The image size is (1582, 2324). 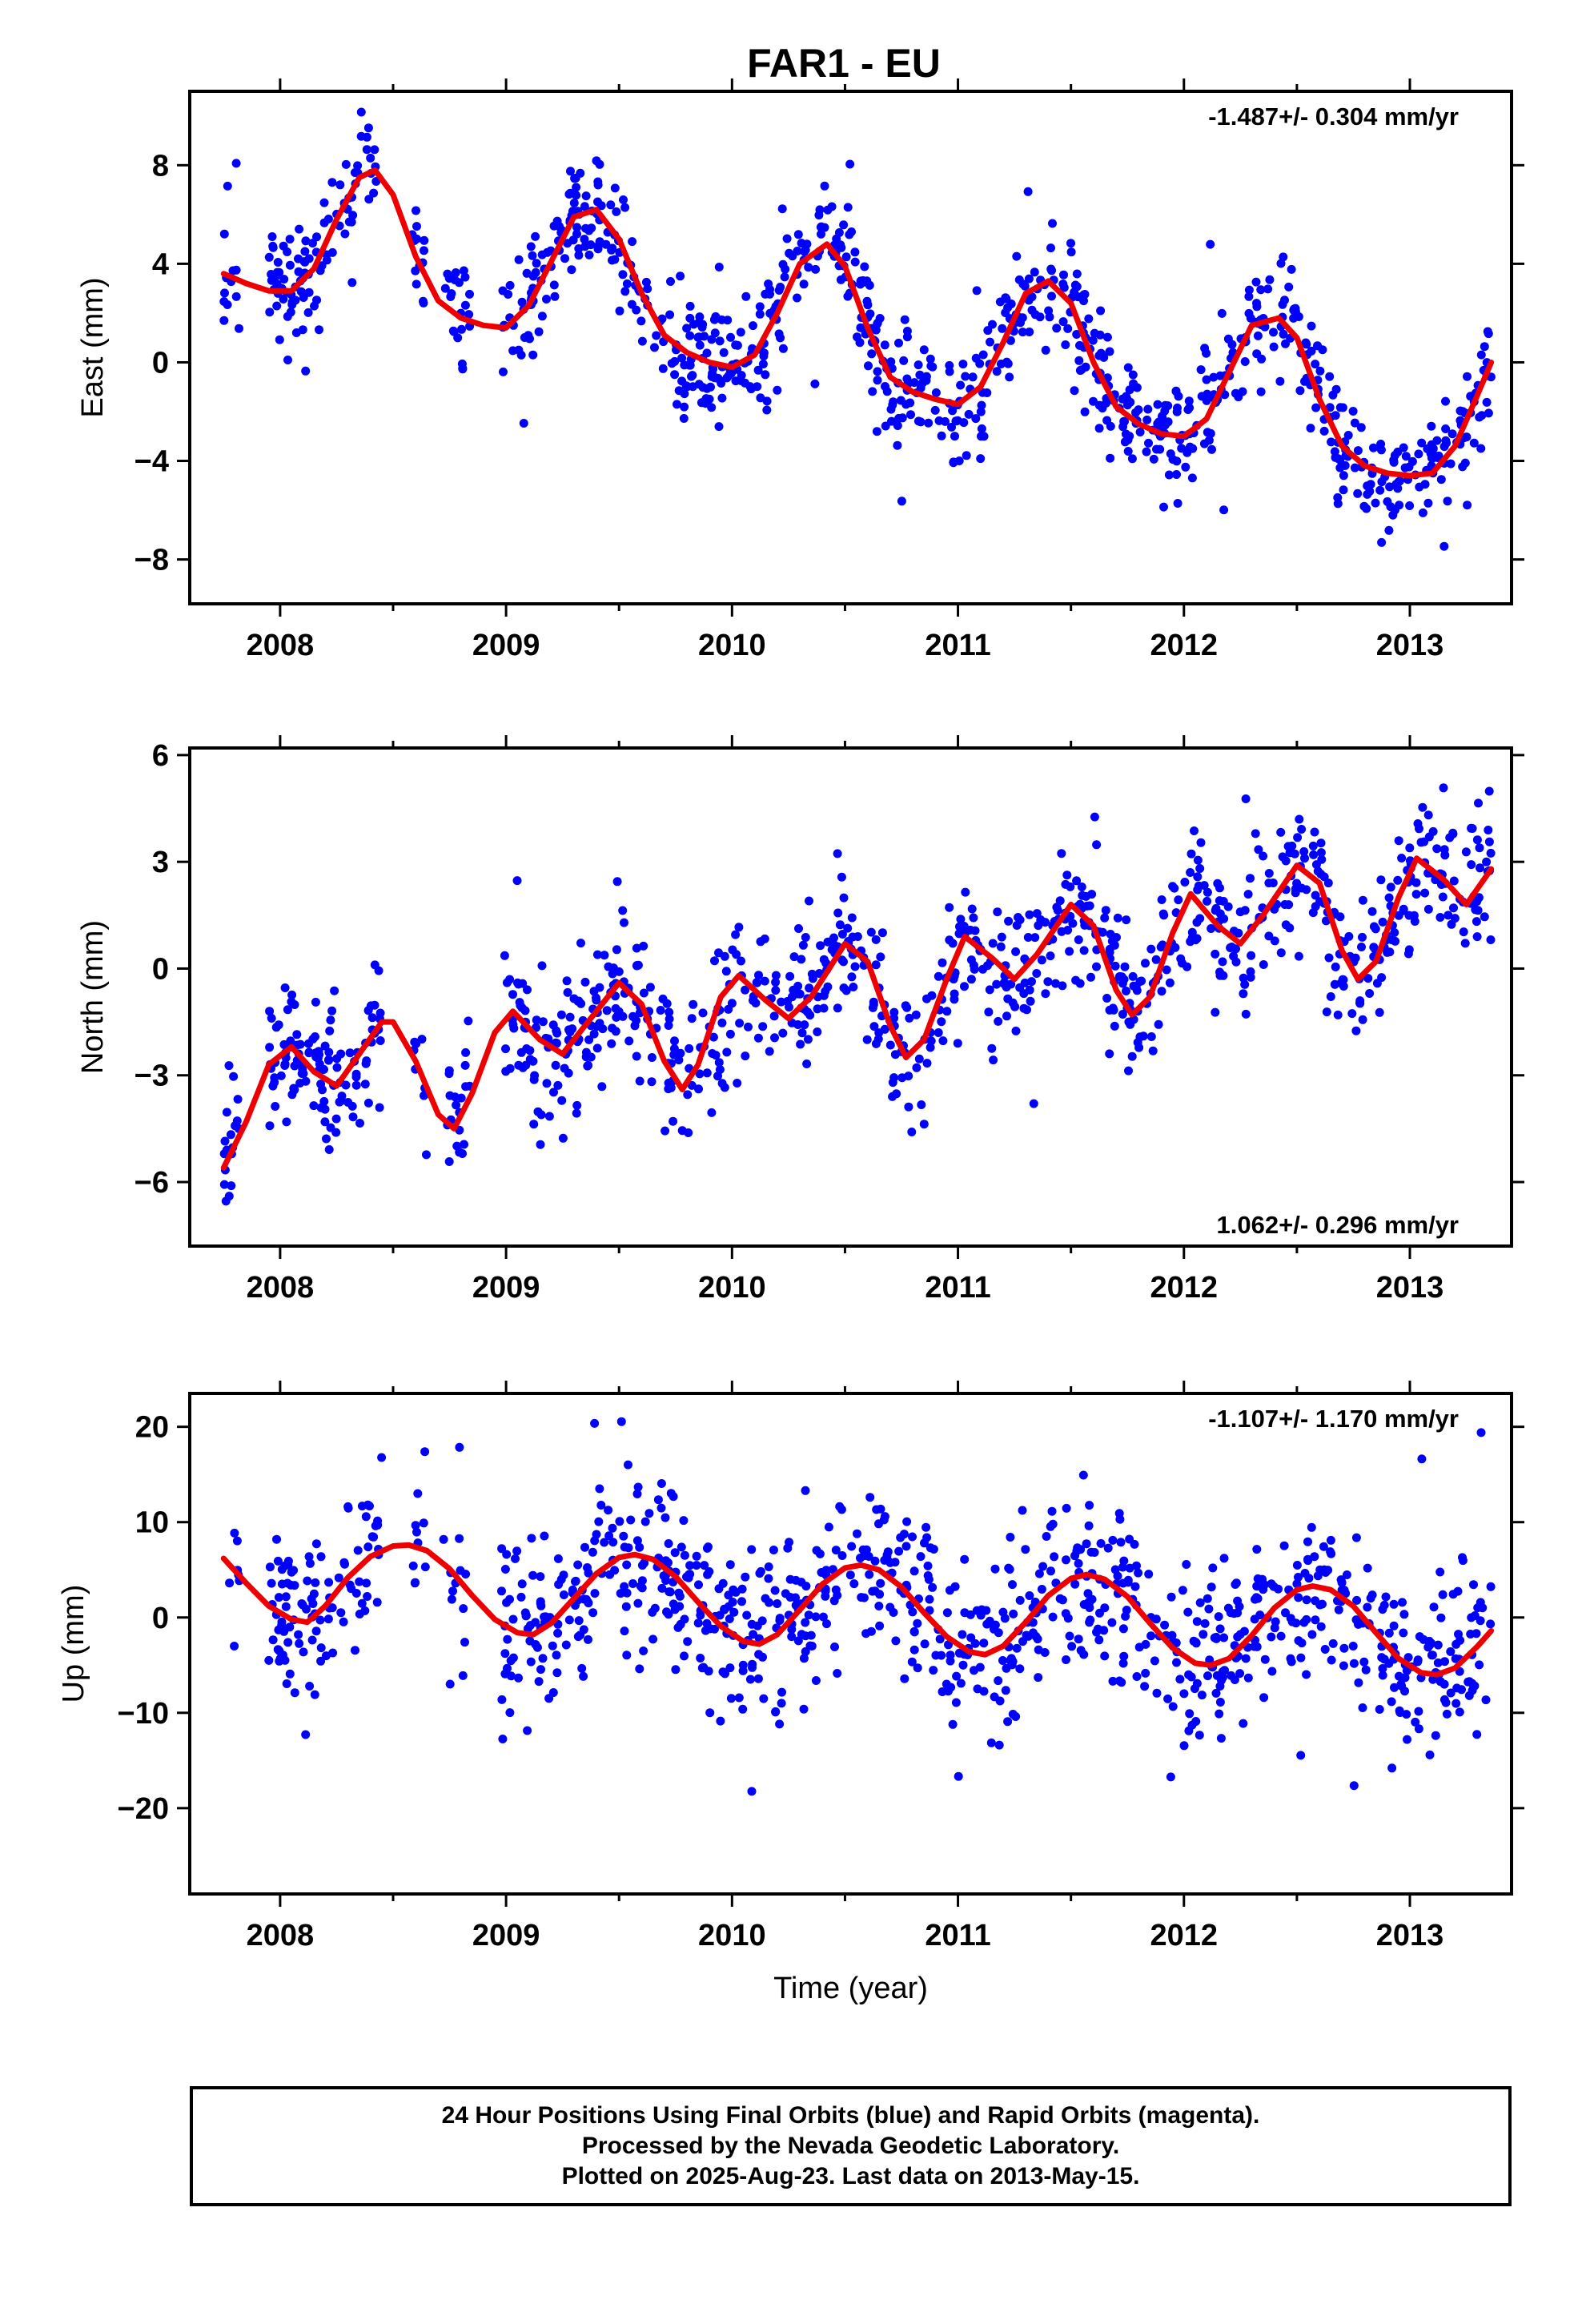 I want to click on y-axis-label: East (mm), so click(x=93, y=347).